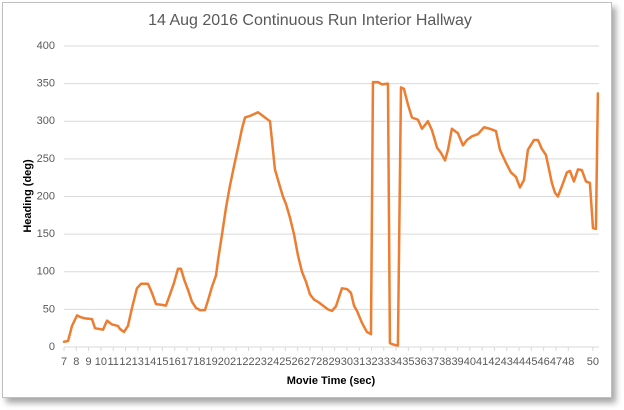 The height and width of the screenshot is (410, 624). What do you see at coordinates (46, 84) in the screenshot?
I see `y-tick-label: 350` at bounding box center [46, 84].